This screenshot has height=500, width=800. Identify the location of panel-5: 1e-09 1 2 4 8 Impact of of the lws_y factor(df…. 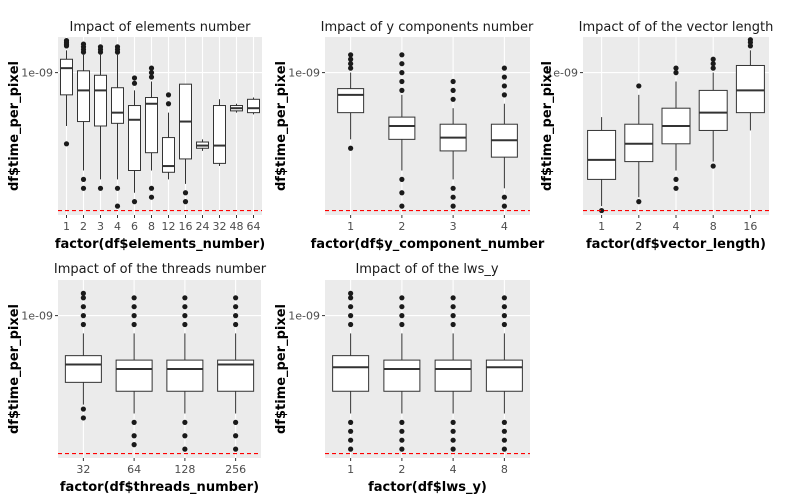
(402, 378).